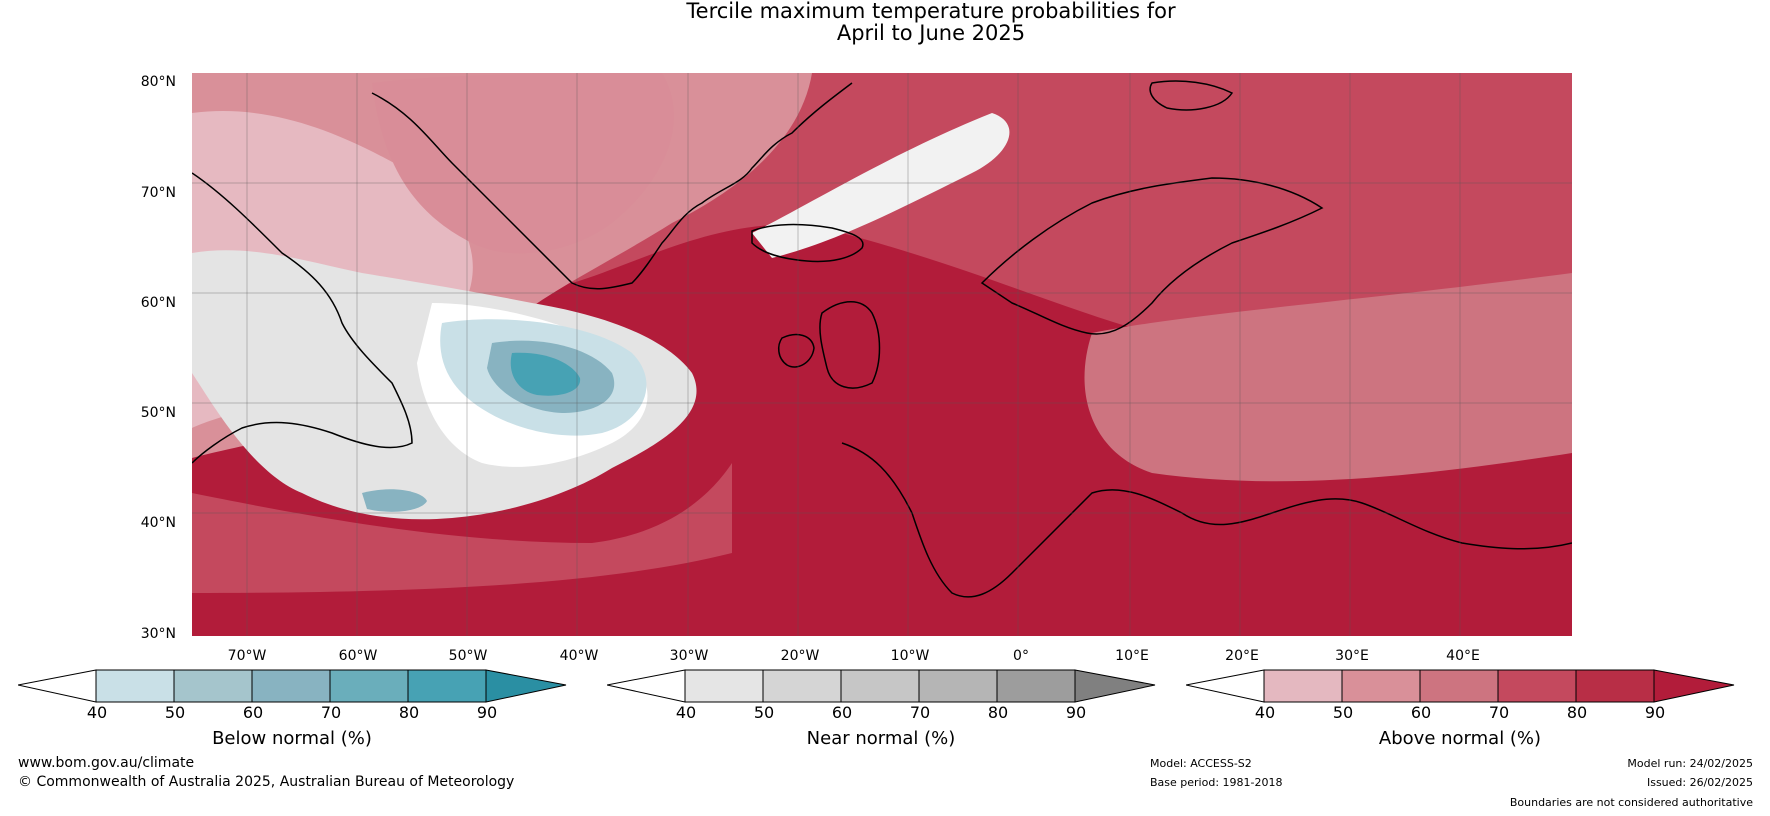  What do you see at coordinates (247, 656) in the screenshot?
I see `lon-label-70w: 70°W` at bounding box center [247, 656].